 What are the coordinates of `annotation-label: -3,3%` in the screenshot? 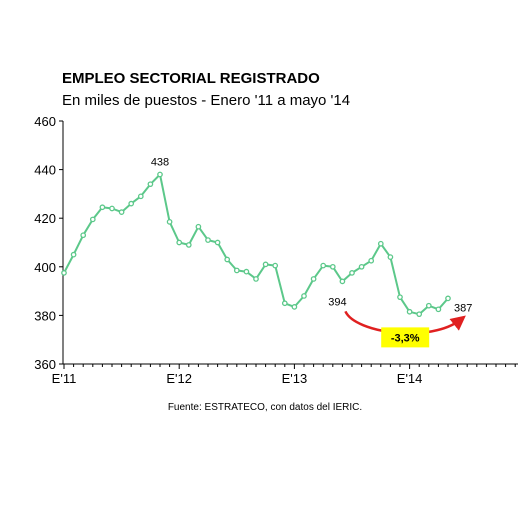 It's located at (405, 338).